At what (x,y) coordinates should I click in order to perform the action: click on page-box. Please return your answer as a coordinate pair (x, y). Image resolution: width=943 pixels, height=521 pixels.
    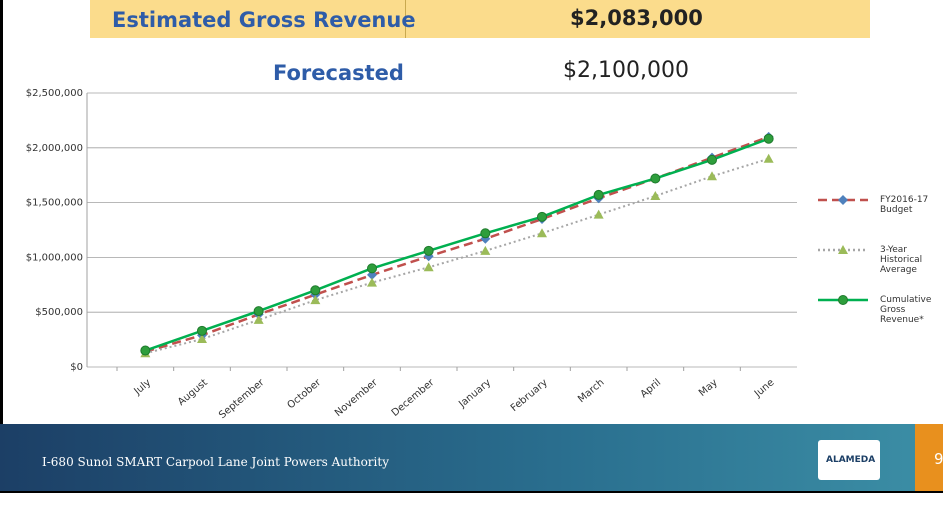
    Looking at the image, I should click on (929, 457).